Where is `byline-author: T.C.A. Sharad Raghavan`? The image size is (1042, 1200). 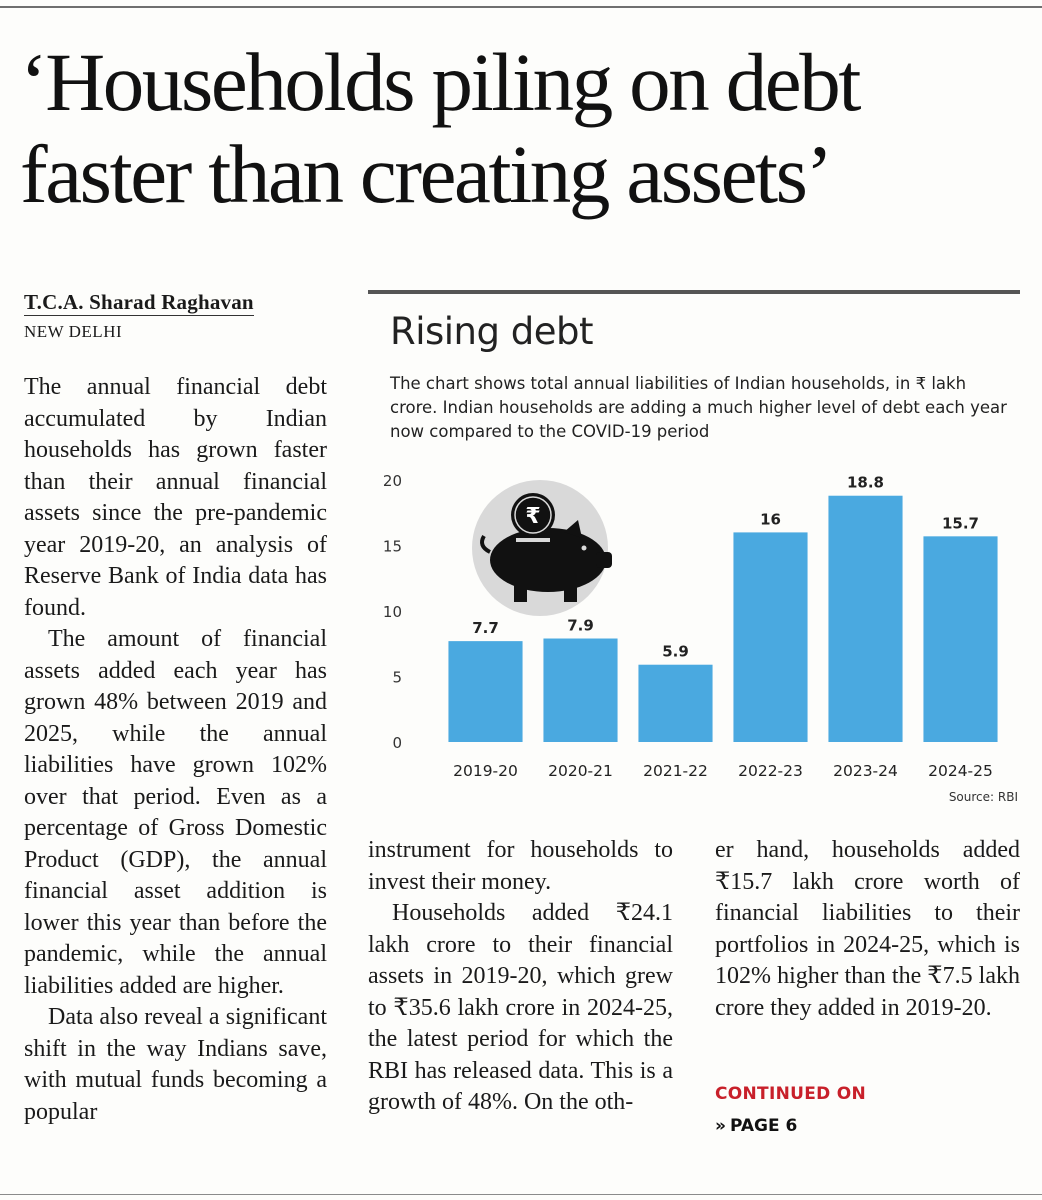
byline-author: T.C.A. Sharad Raghavan is located at coordinates (139, 303).